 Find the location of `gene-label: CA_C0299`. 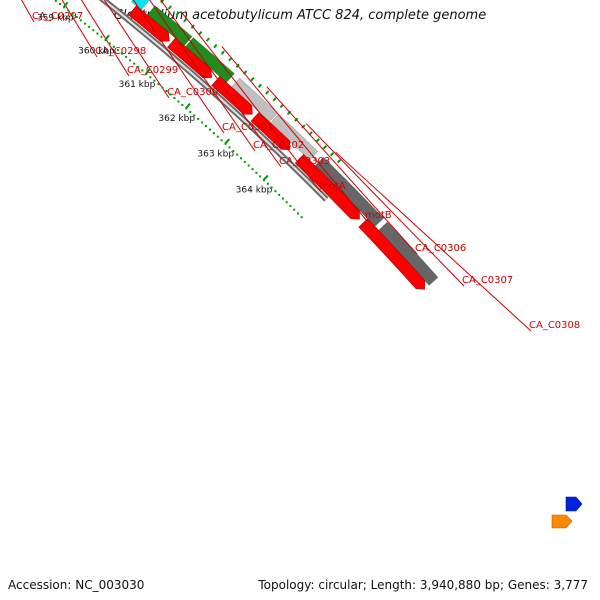

gene-label: CA_C0299 is located at coordinates (152, 70).